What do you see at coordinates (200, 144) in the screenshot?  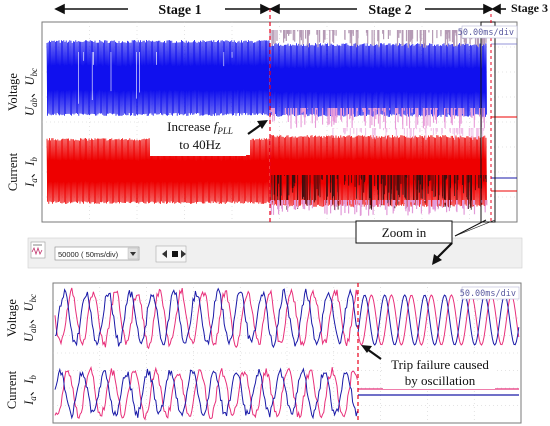 I see `increase-annotation-line2: to 40Hz` at bounding box center [200, 144].